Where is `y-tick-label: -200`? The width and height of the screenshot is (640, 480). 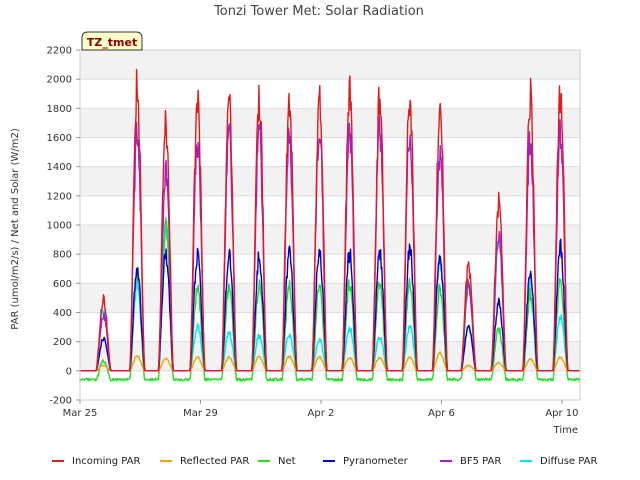
y-tick-label: -200 is located at coordinates (60, 401).